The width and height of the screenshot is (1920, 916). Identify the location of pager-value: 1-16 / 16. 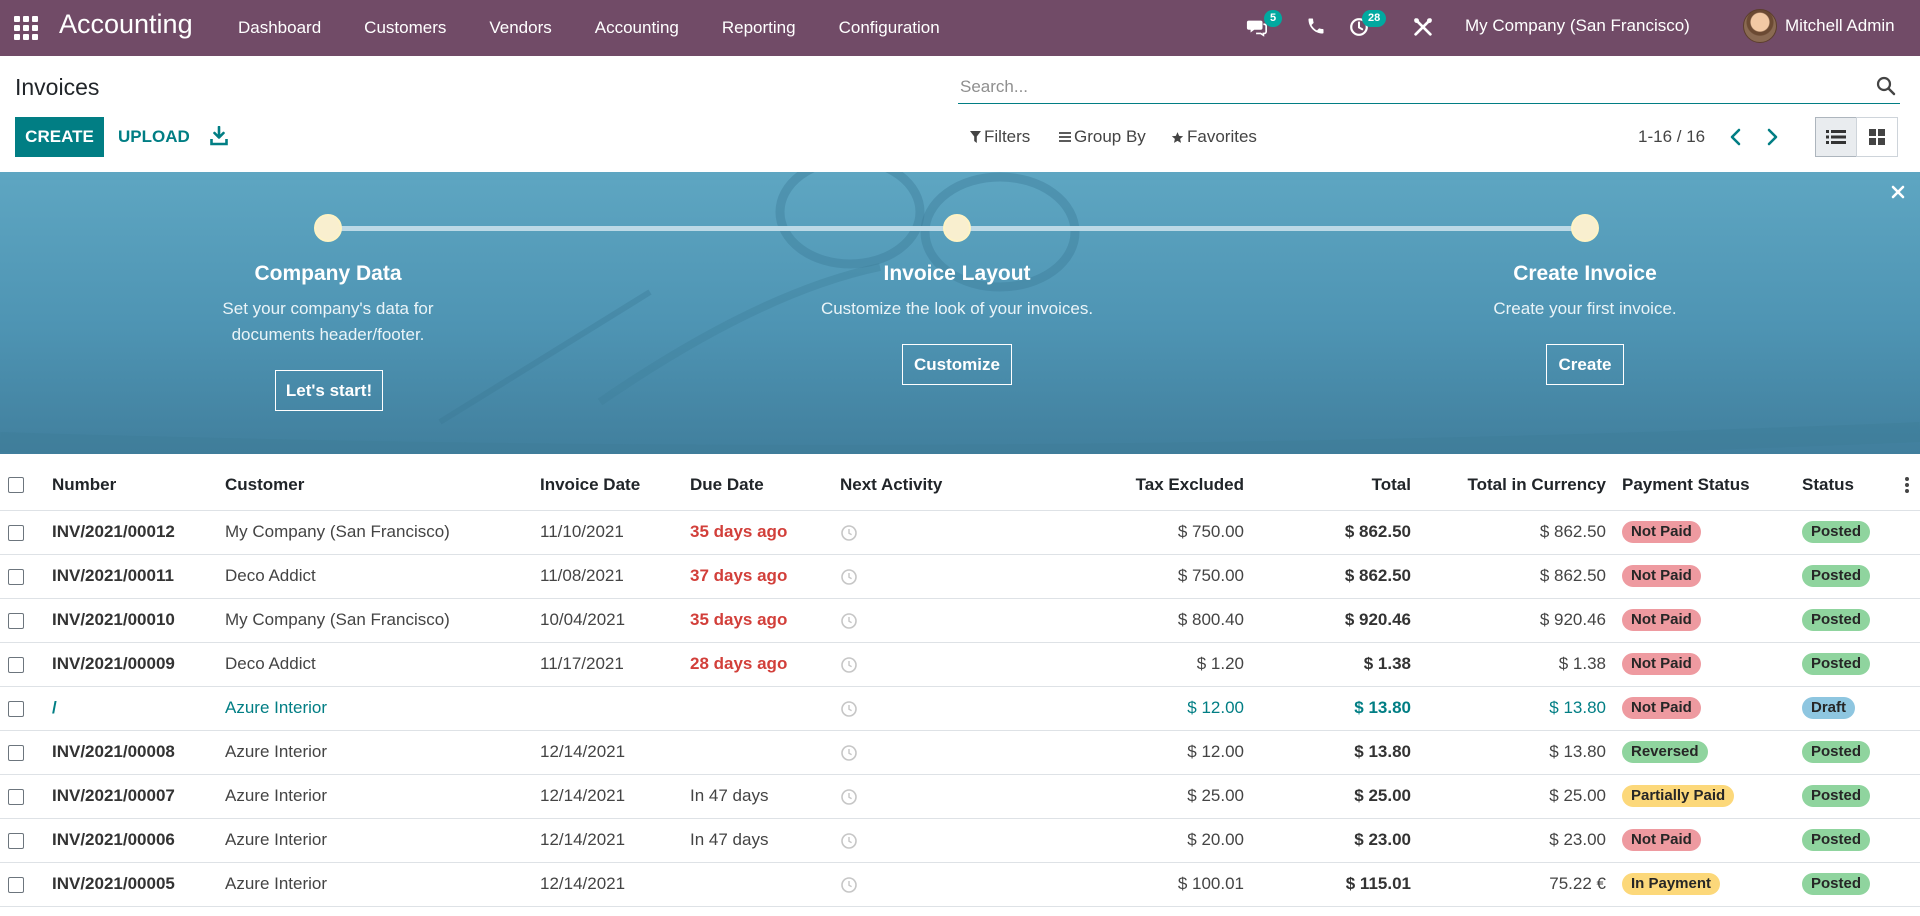
(1672, 136).